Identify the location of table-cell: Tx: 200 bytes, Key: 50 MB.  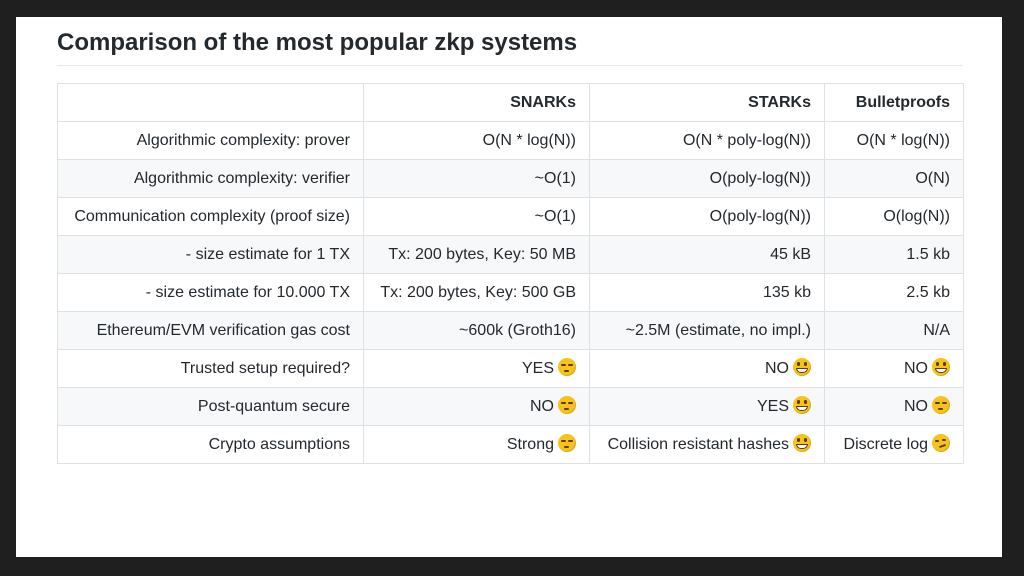
(476, 254).